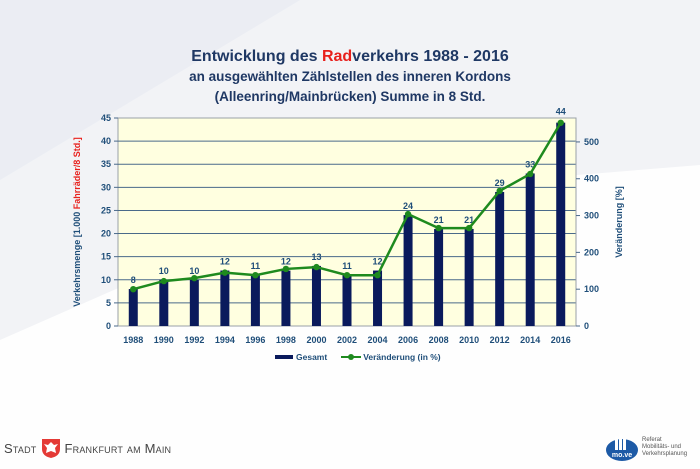 This screenshot has width=700, height=469. What do you see at coordinates (164, 271) in the screenshot?
I see `data-label: 10` at bounding box center [164, 271].